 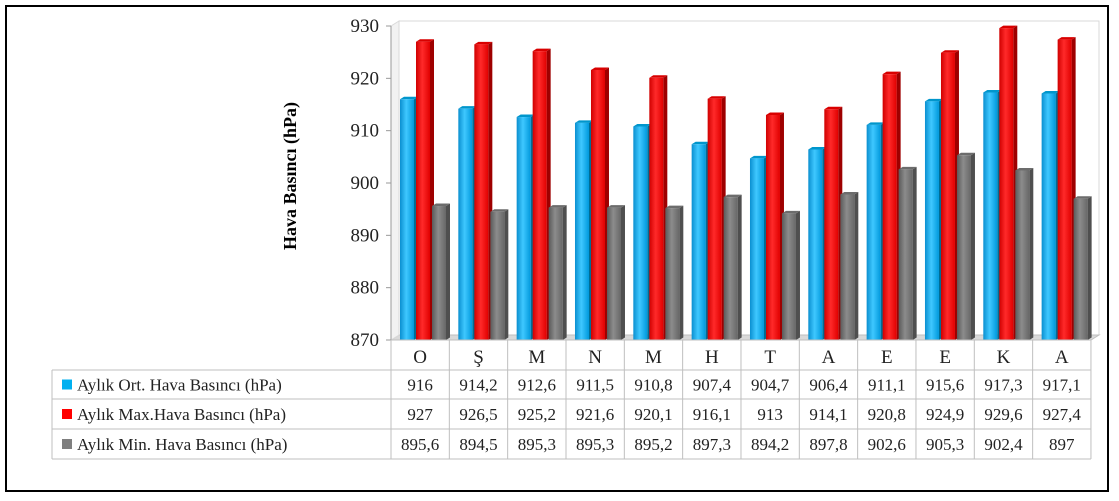 What do you see at coordinates (478, 444) in the screenshot?
I see `data-label: 894,5` at bounding box center [478, 444].